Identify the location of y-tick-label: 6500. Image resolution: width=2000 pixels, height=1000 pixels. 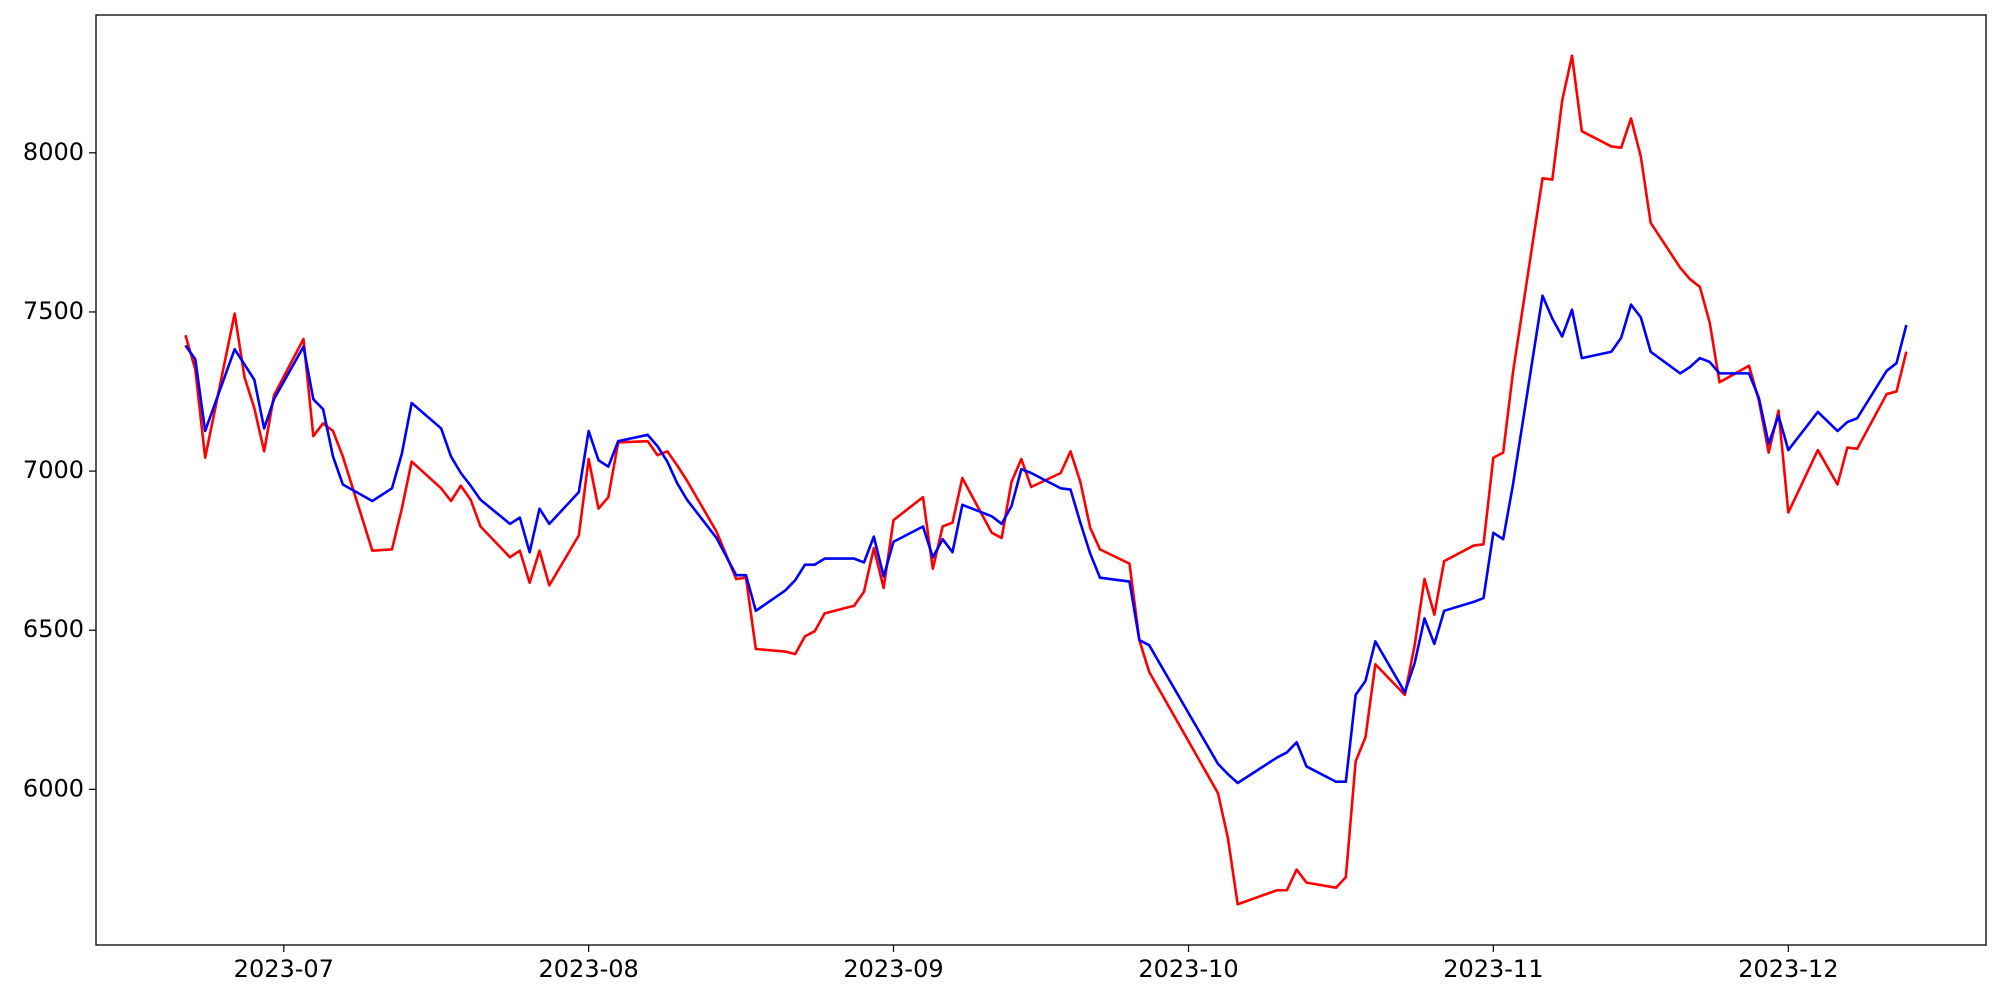
(53, 629).